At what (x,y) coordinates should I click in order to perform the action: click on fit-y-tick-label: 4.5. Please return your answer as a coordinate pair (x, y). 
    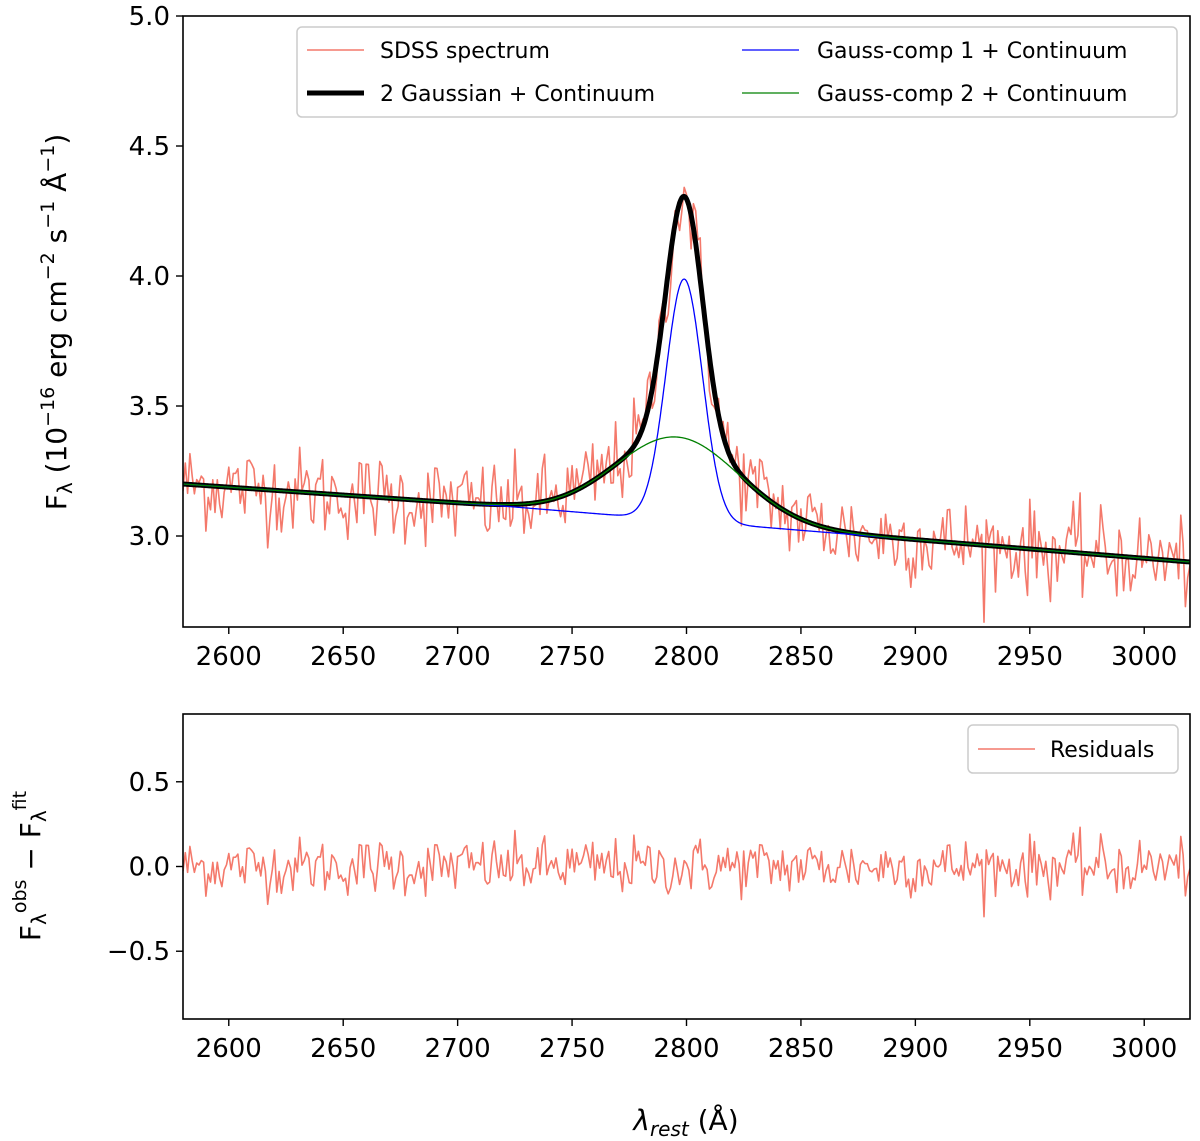
    Looking at the image, I should click on (149, 147).